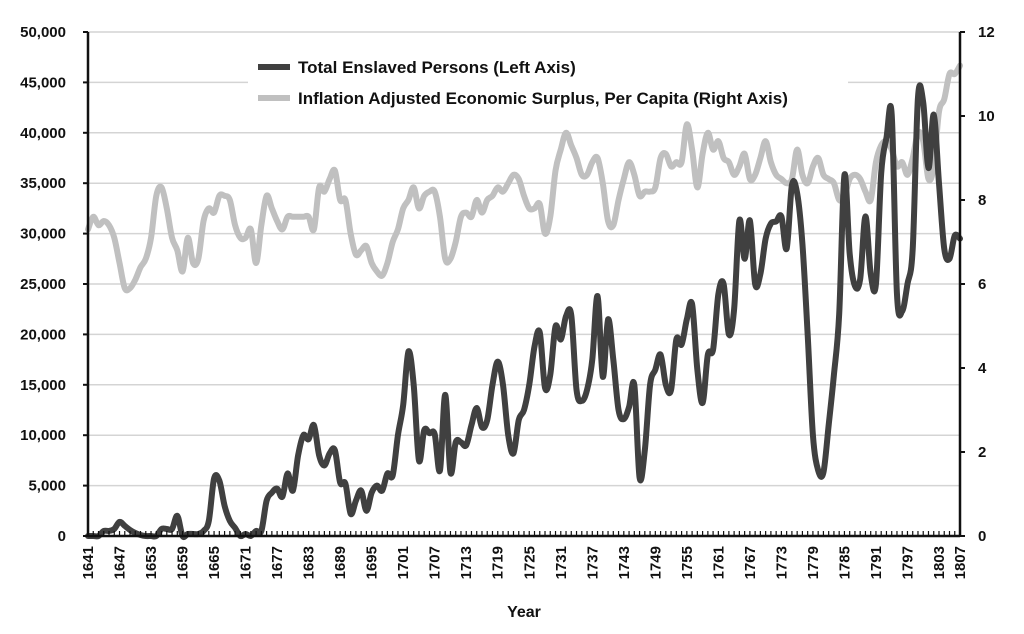 This screenshot has height=634, width=1024. I want to click on y-tick-label: 30,000, so click(43, 234).